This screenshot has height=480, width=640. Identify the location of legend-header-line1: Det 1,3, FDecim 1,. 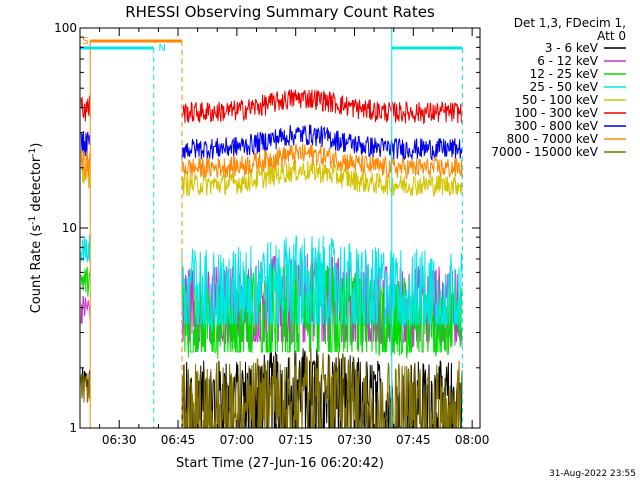
(570, 23).